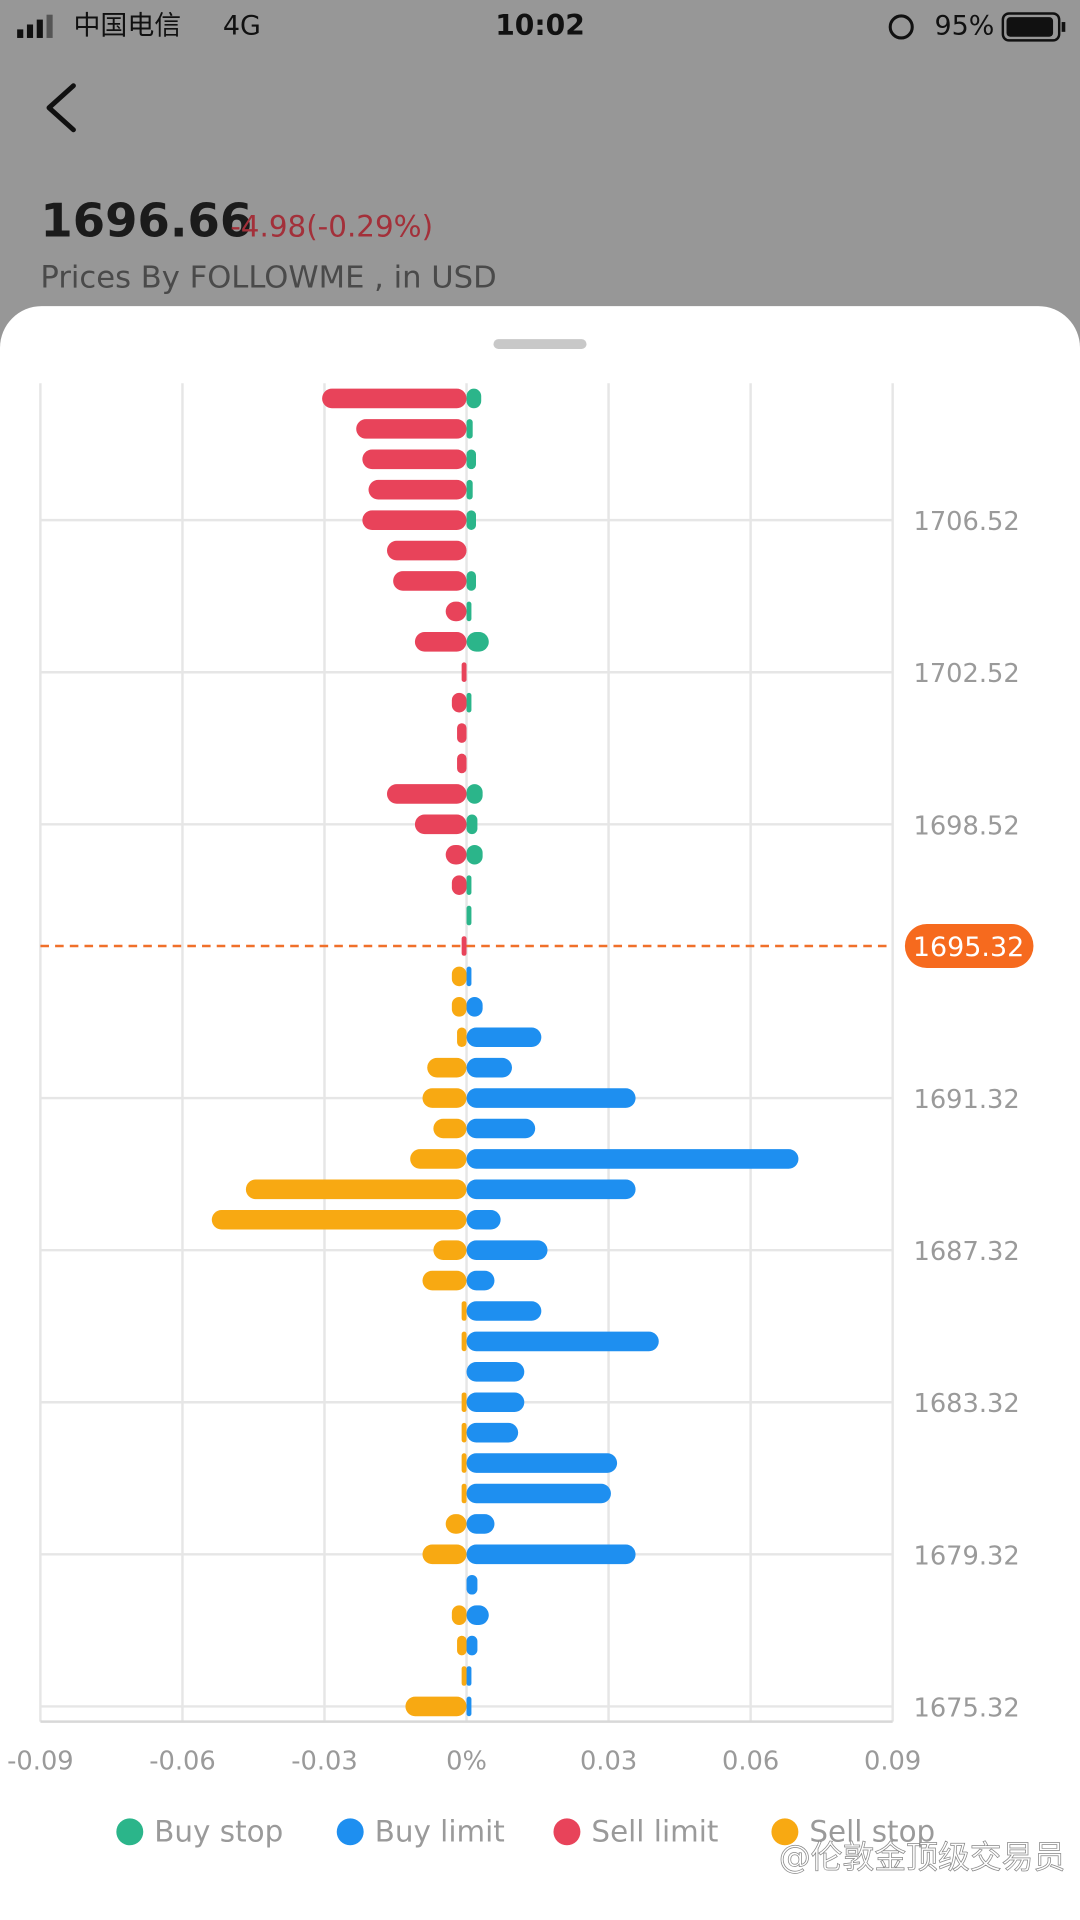 This screenshot has height=1920, width=1080. Describe the element at coordinates (966, 1252) in the screenshot. I see `y-tick-label: 1687.32` at that location.